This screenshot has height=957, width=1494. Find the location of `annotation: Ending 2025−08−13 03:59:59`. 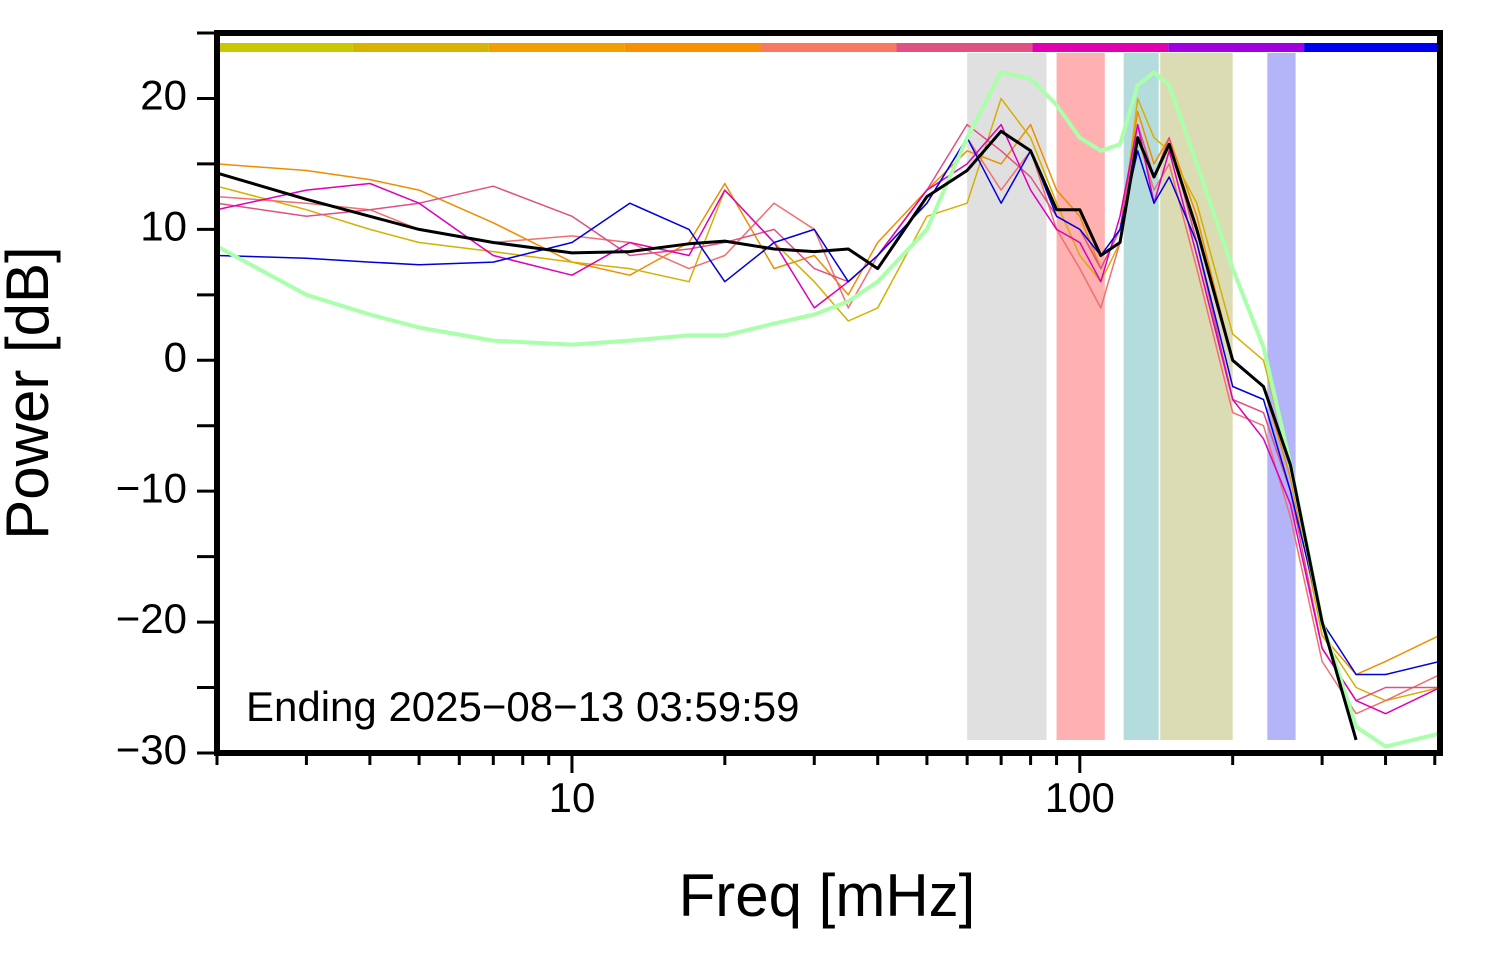

annotation: Ending 2025−08−13 03:59:59 is located at coordinates (523, 706).